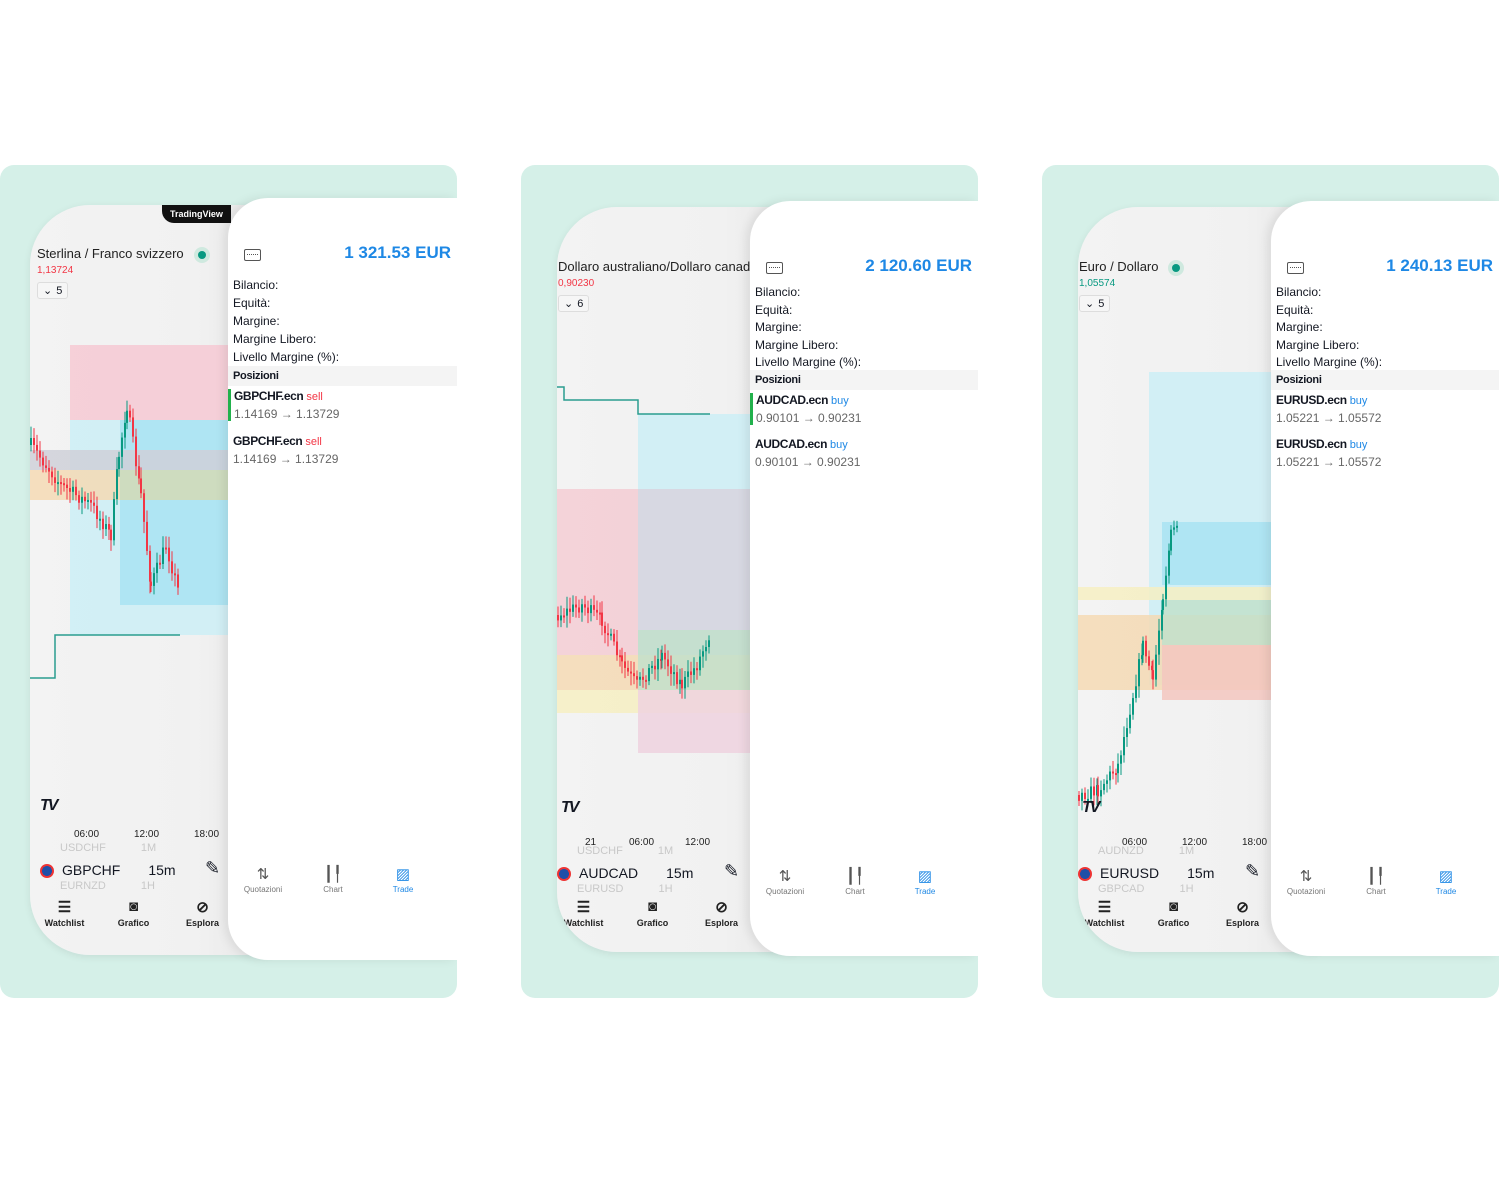 The image size is (1500, 1200). What do you see at coordinates (574, 303) in the screenshot?
I see `indicators-toggle: ⌄ 6` at bounding box center [574, 303].